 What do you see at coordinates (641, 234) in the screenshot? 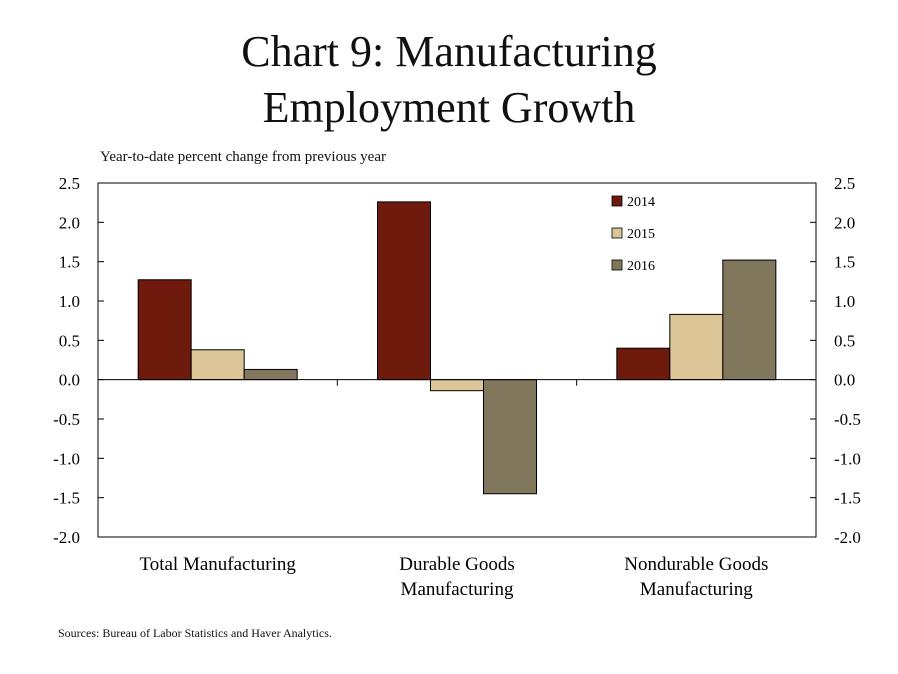
I see `legend-label-2015: 2015` at bounding box center [641, 234].